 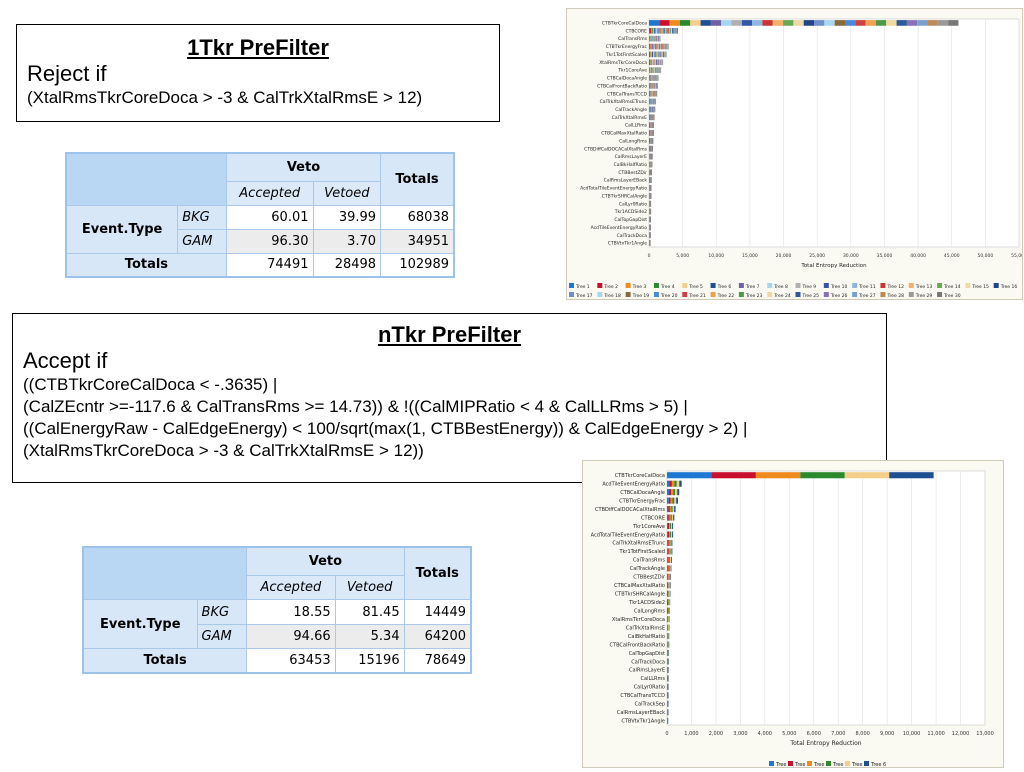 I want to click on filter2-condition-line-1: ((CTBTkrCoreCalDoca < -.3635) |, so click(x=449, y=385).